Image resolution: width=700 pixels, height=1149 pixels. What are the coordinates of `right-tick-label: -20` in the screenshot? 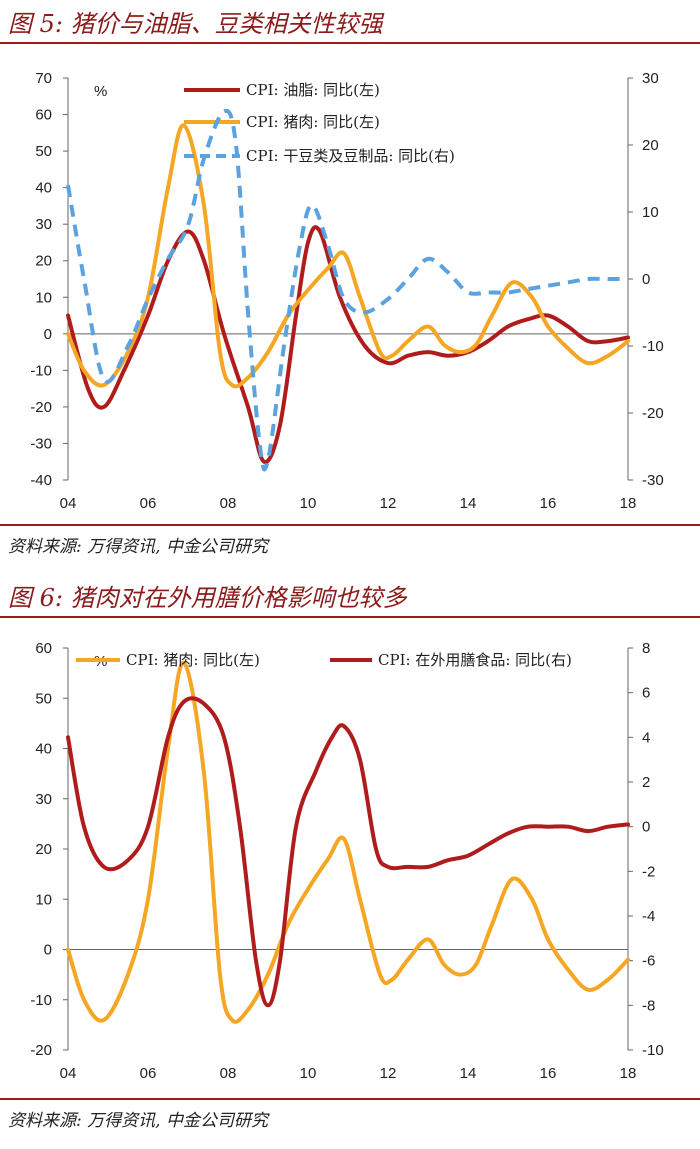 It's located at (653, 413).